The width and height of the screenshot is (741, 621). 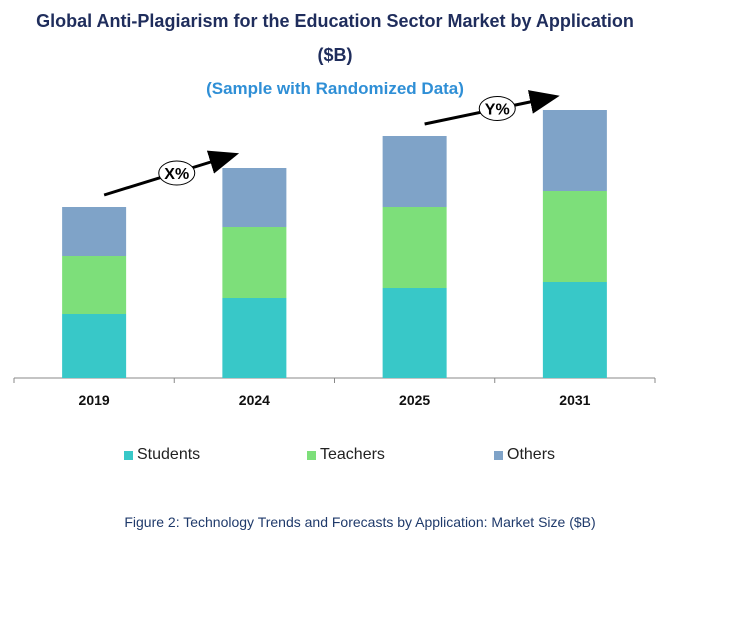 What do you see at coordinates (311, 455) in the screenshot?
I see `legend-swatch-teachers` at bounding box center [311, 455].